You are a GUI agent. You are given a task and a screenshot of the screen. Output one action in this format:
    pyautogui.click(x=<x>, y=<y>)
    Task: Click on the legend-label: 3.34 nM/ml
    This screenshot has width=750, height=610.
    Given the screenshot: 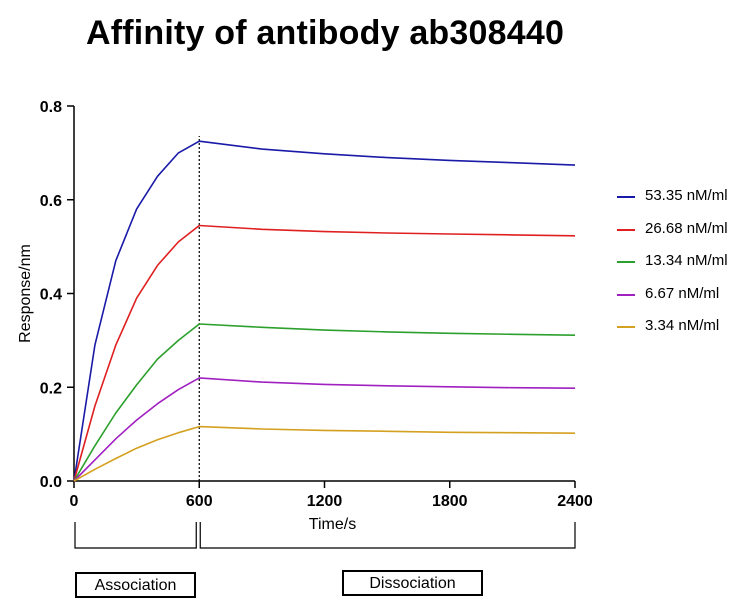 What is the action you would take?
    pyautogui.click(x=682, y=325)
    